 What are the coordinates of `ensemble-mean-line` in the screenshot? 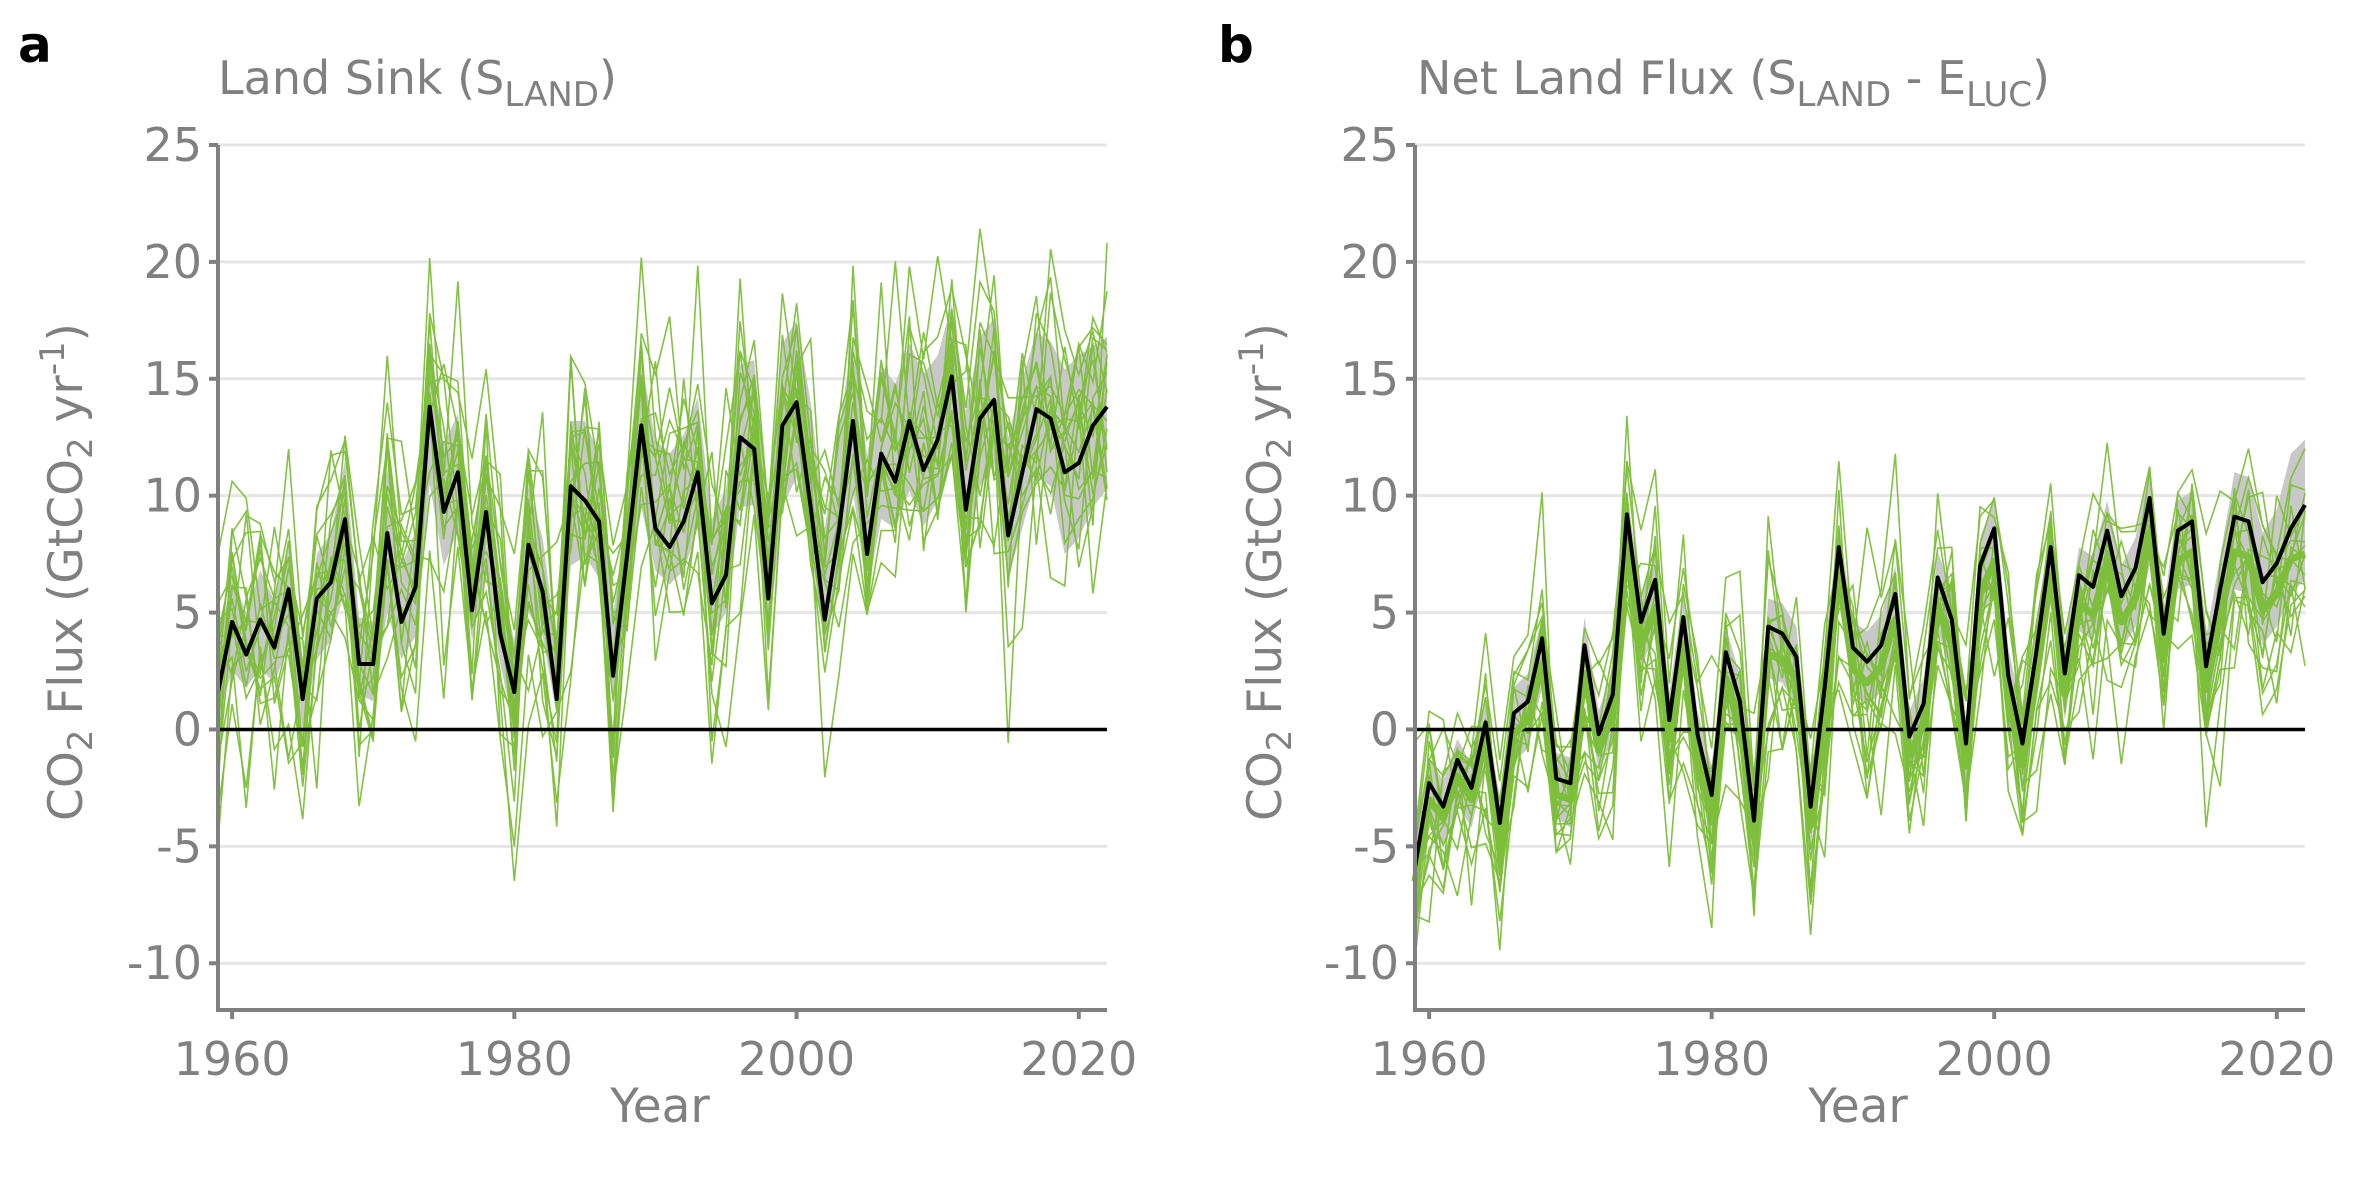 It's located at (1859, 705).